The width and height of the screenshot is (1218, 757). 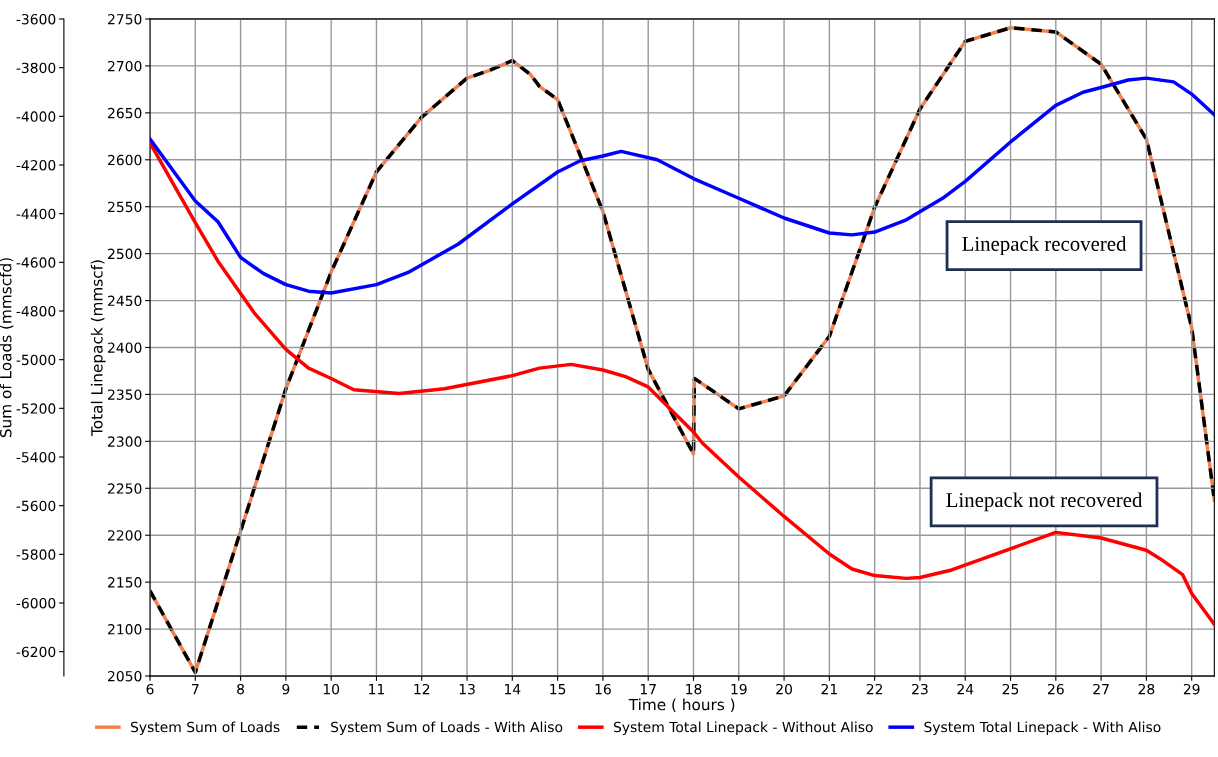 I want to click on legend-label: System Total Linepack - With Aliso, so click(x=1042, y=728).